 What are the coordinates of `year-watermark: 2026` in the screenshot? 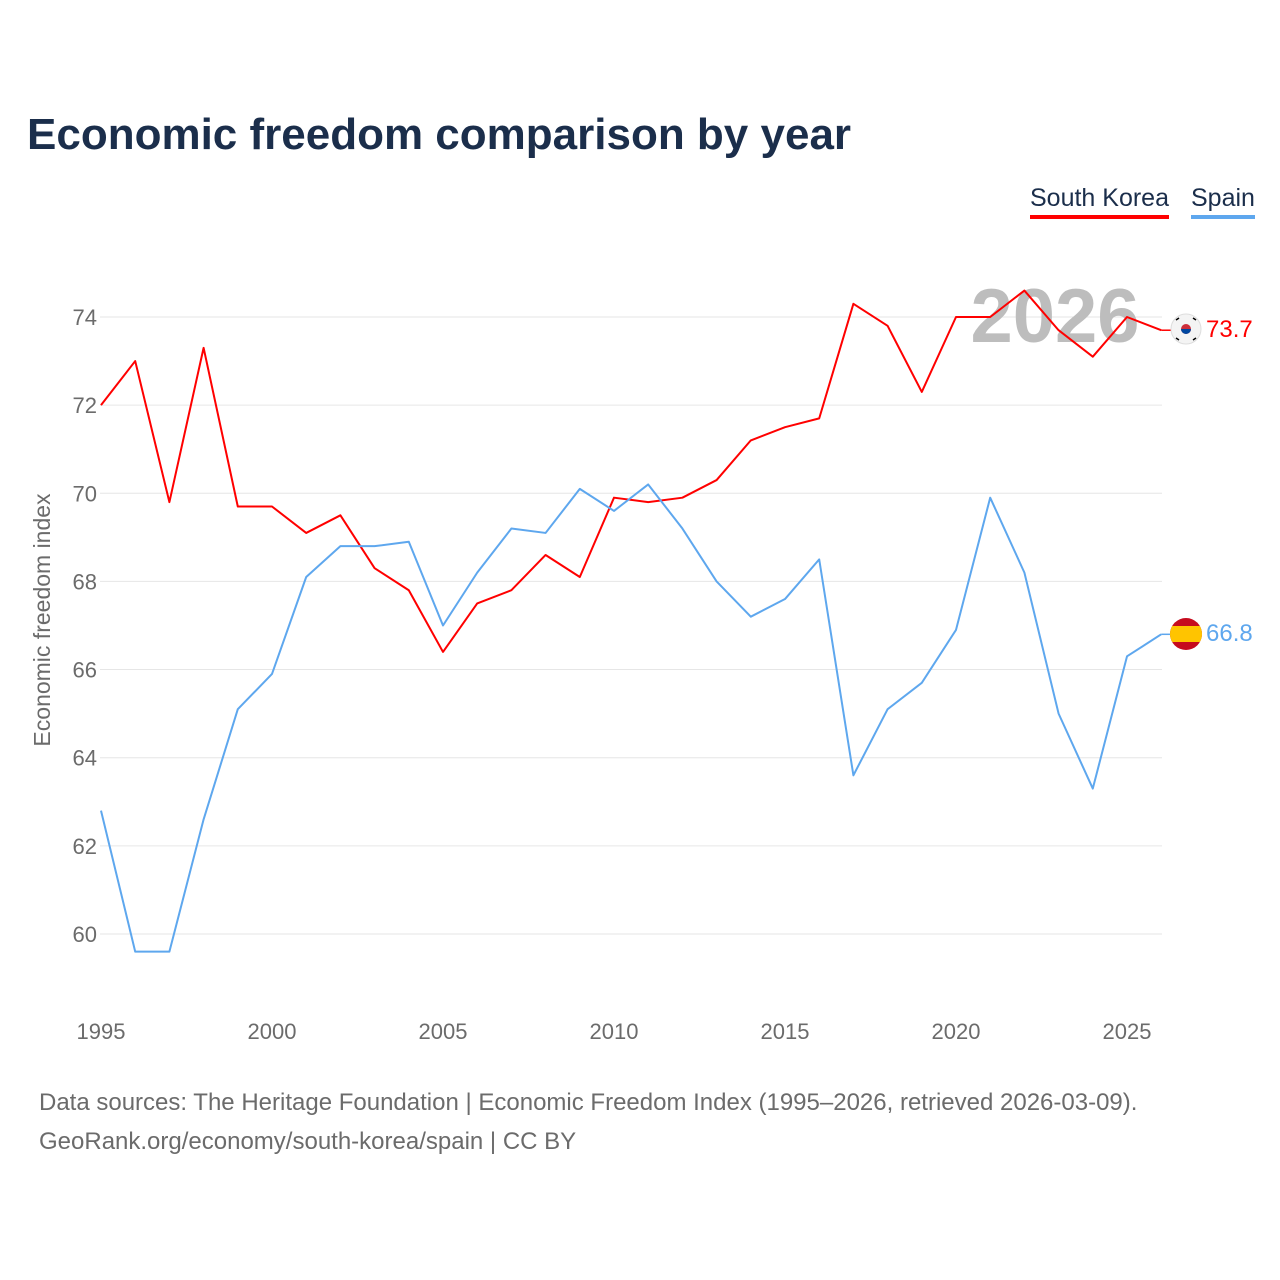 It's located at (1054, 316).